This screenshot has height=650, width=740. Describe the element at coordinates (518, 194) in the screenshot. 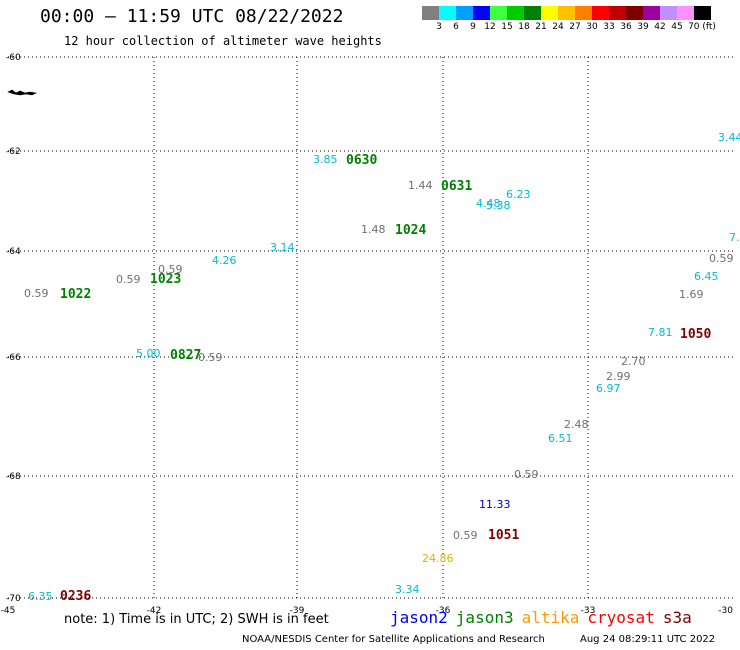

I see `wave-height-label: 6.23` at that location.